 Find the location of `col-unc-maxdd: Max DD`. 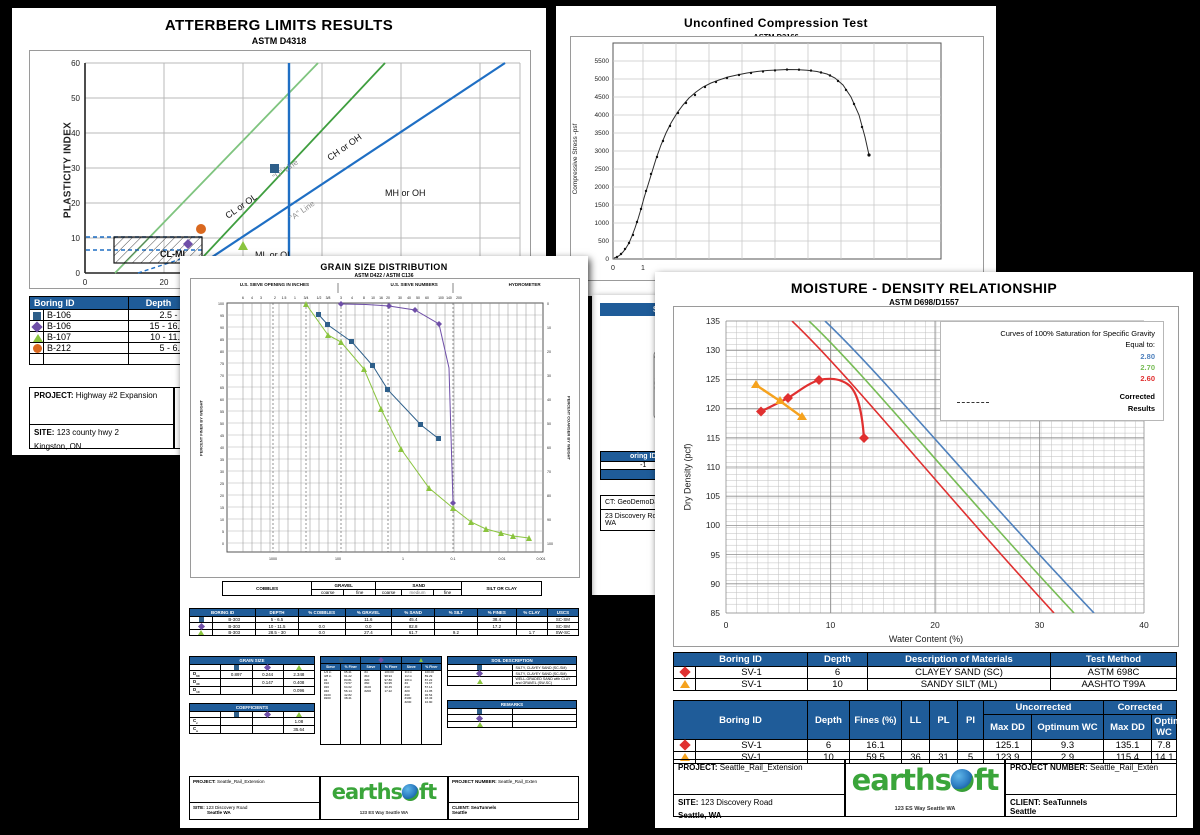

col-unc-maxdd: Max DD is located at coordinates (1007, 727).